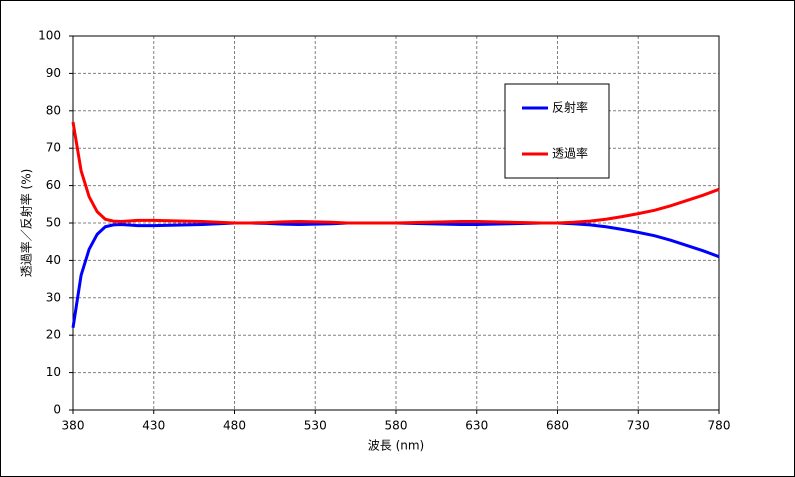 The image size is (795, 477). What do you see at coordinates (719, 426) in the screenshot?
I see `x-tick-label: 780` at bounding box center [719, 426].